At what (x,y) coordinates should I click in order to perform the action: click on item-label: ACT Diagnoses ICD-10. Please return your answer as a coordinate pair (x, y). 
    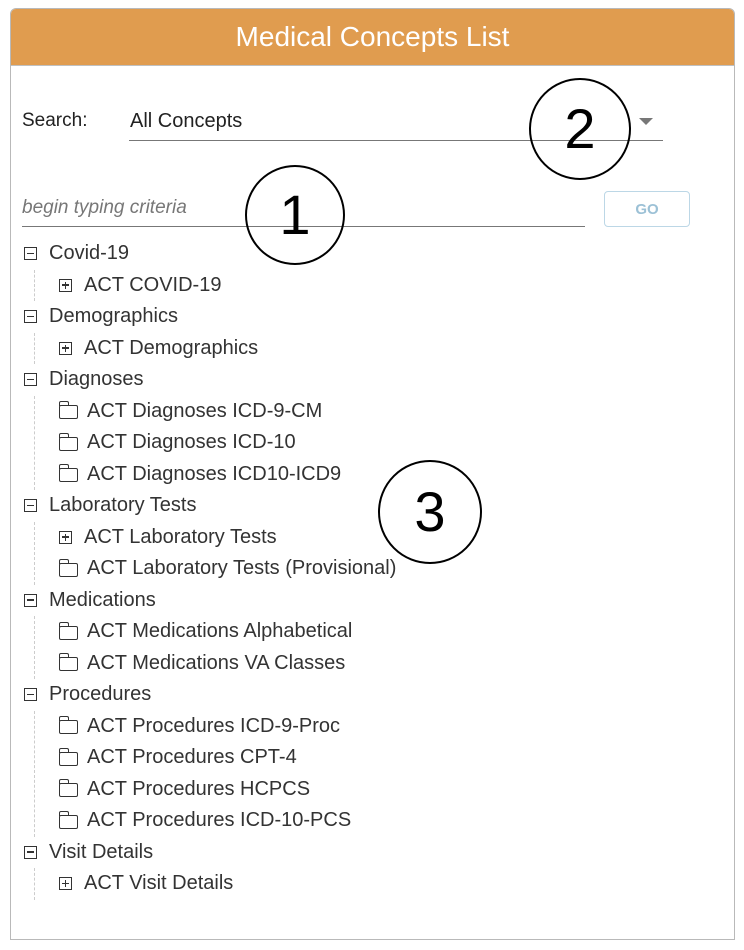
    Looking at the image, I should click on (191, 442).